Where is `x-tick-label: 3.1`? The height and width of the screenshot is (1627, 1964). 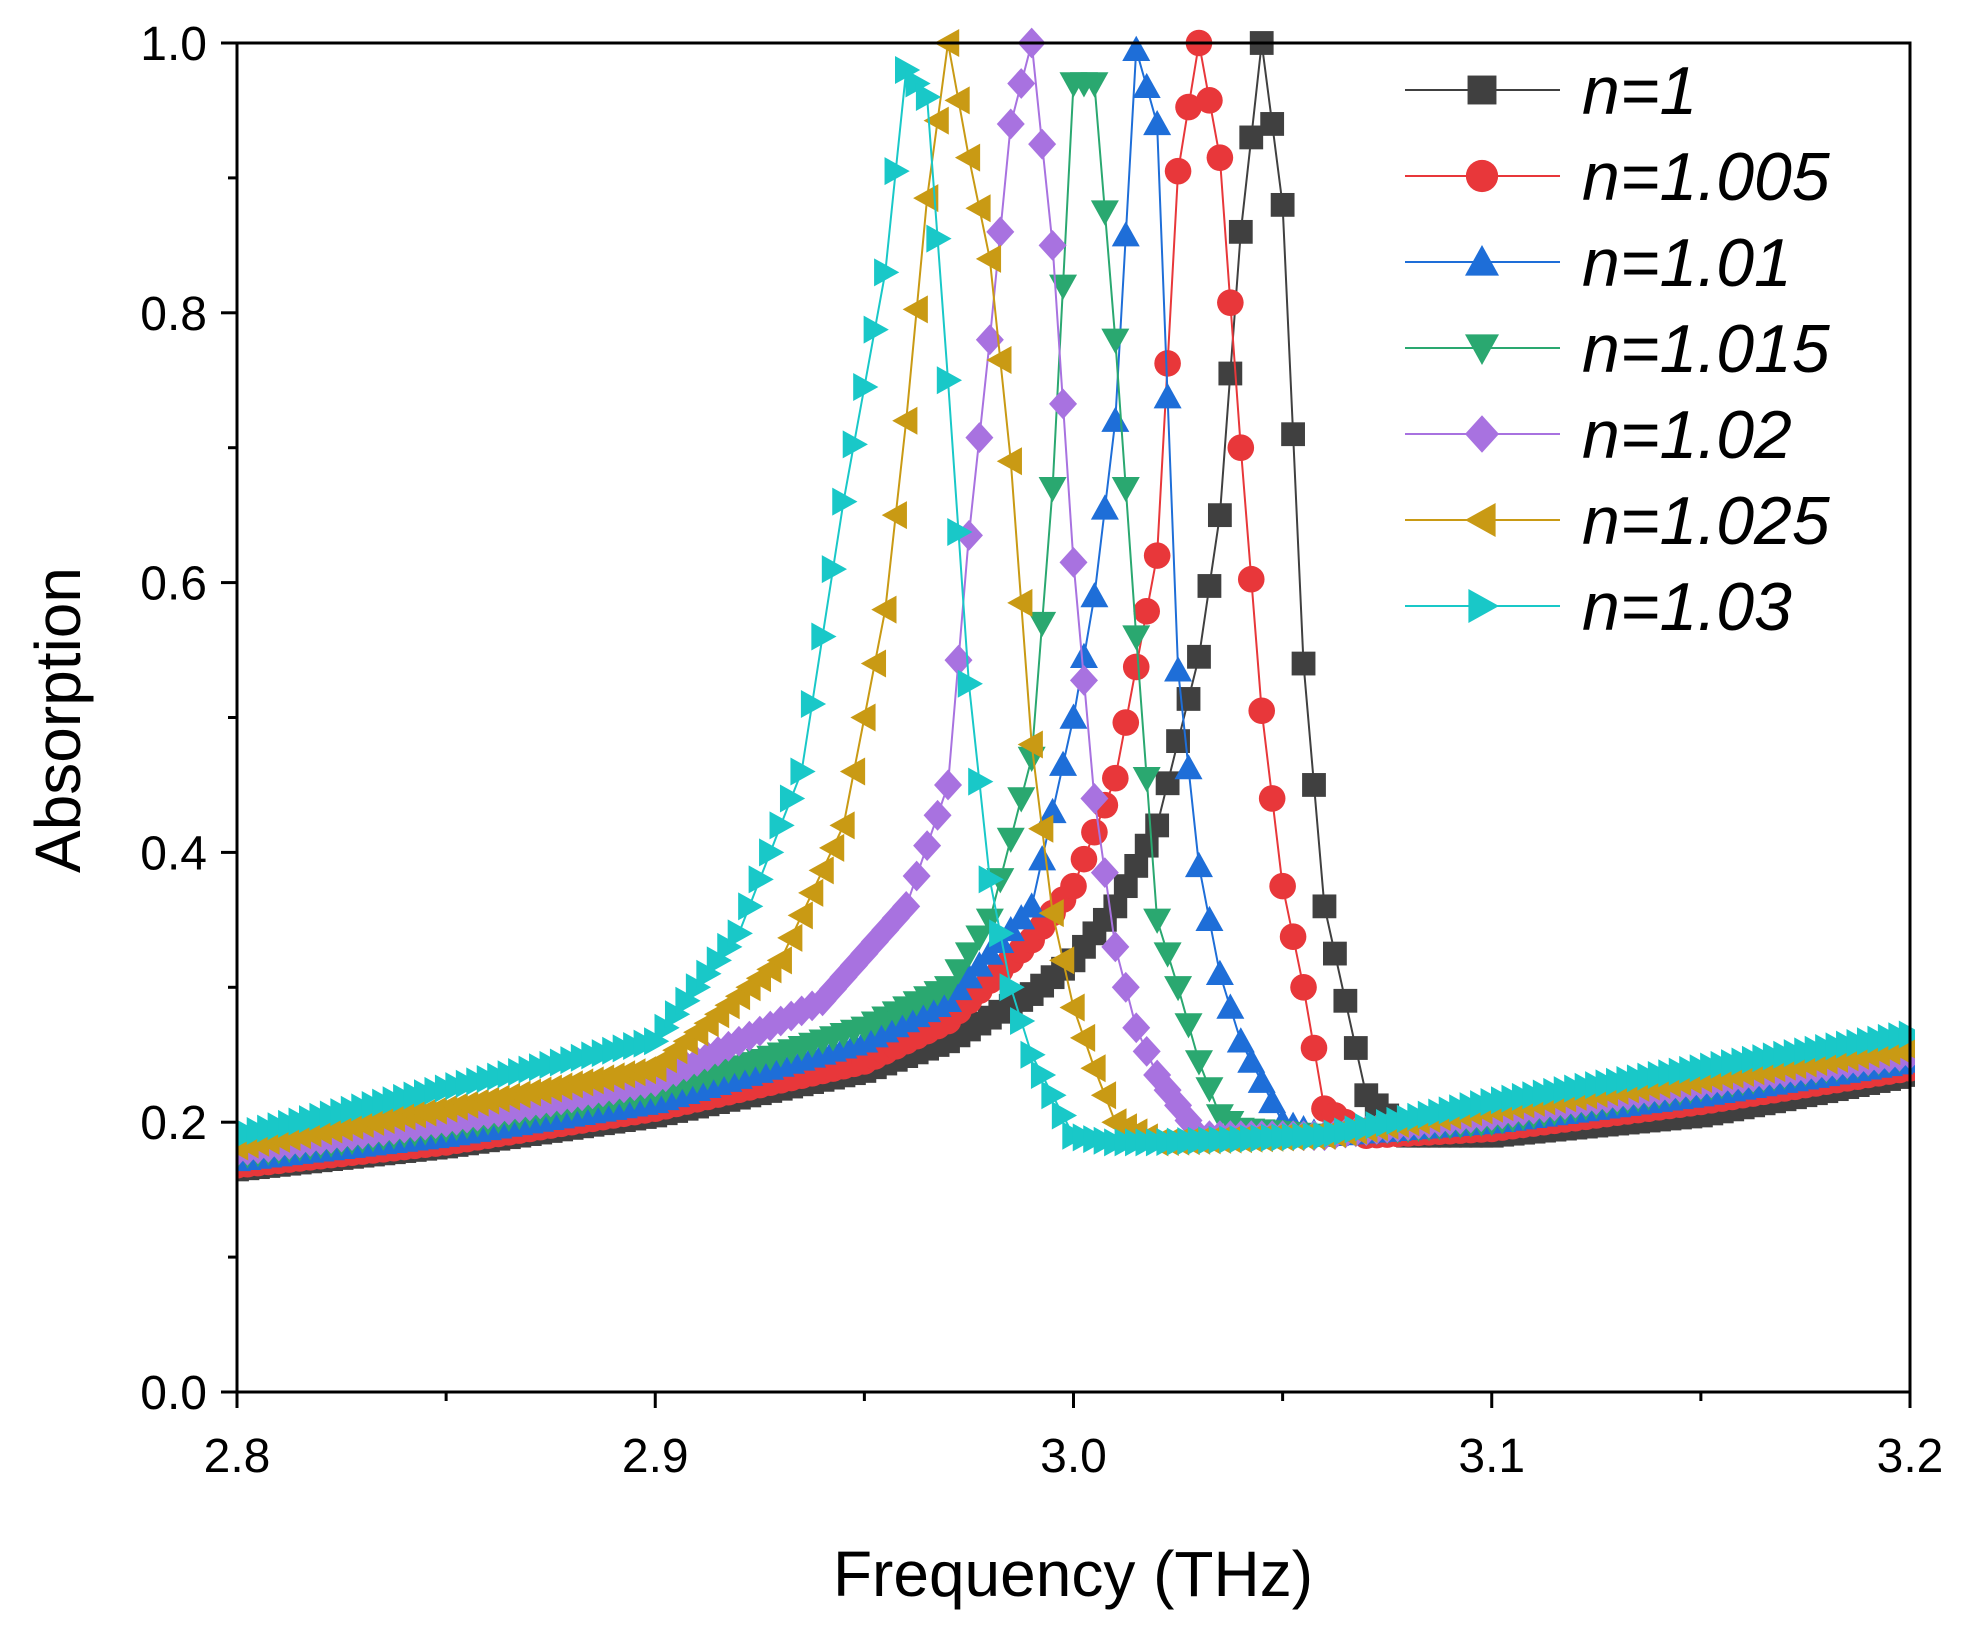 x-tick-label: 3.1 is located at coordinates (1491, 1456).